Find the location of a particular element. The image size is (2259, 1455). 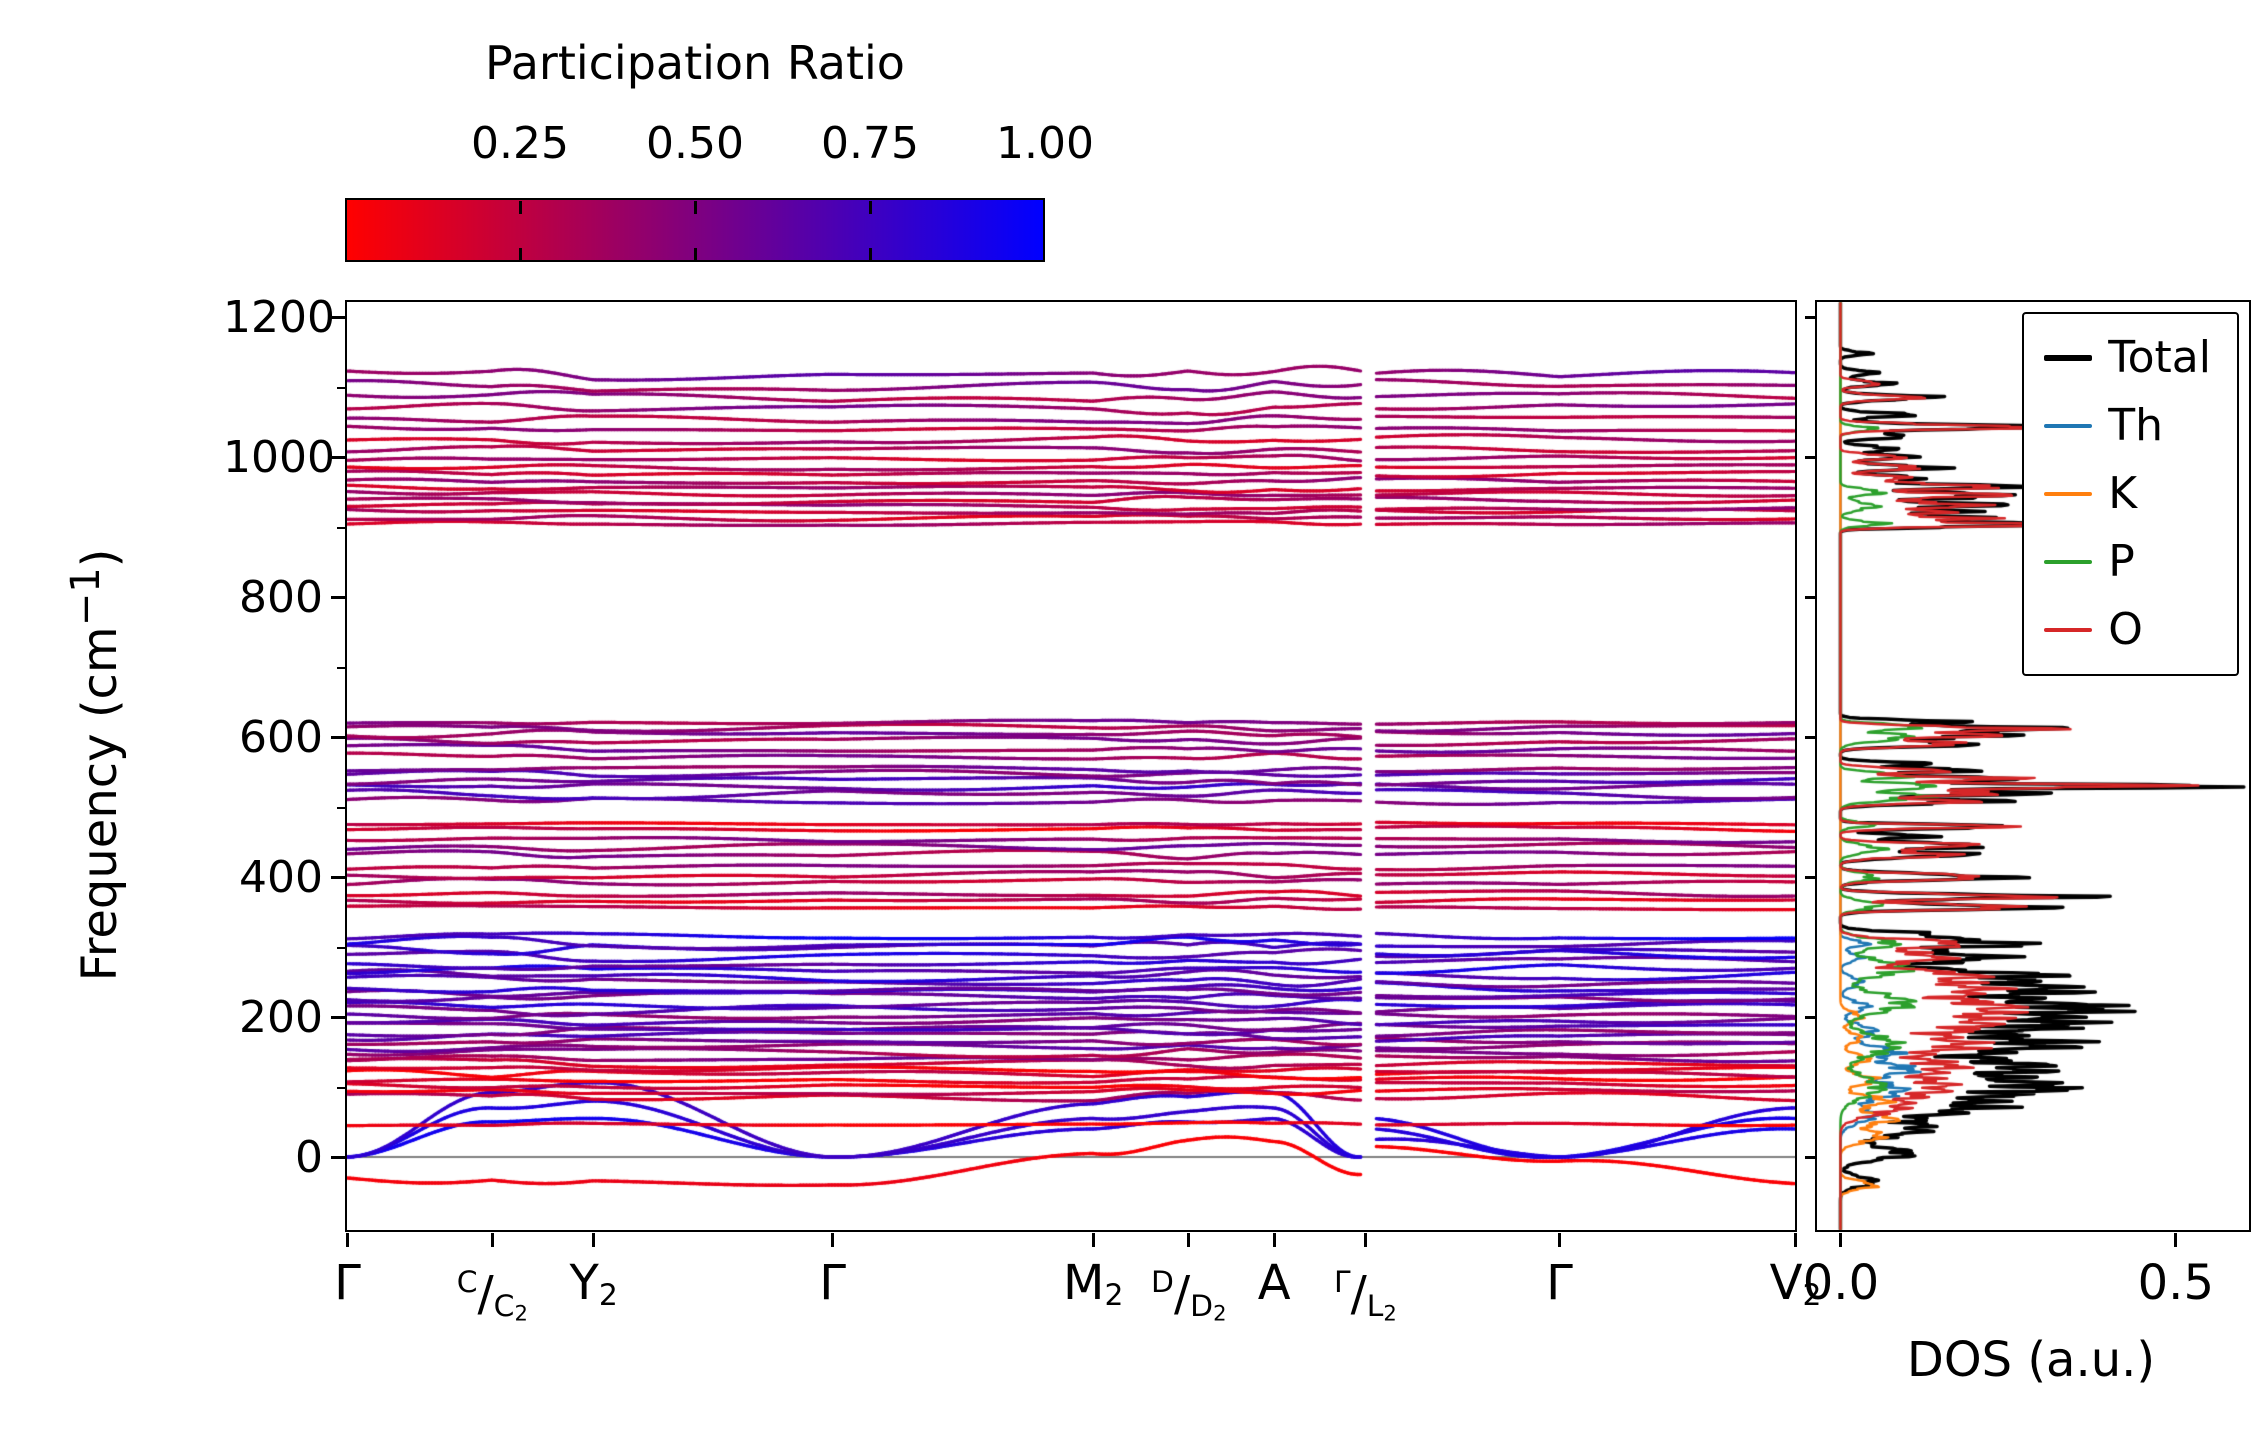

k-point-label: A is located at coordinates (1274, 1283).